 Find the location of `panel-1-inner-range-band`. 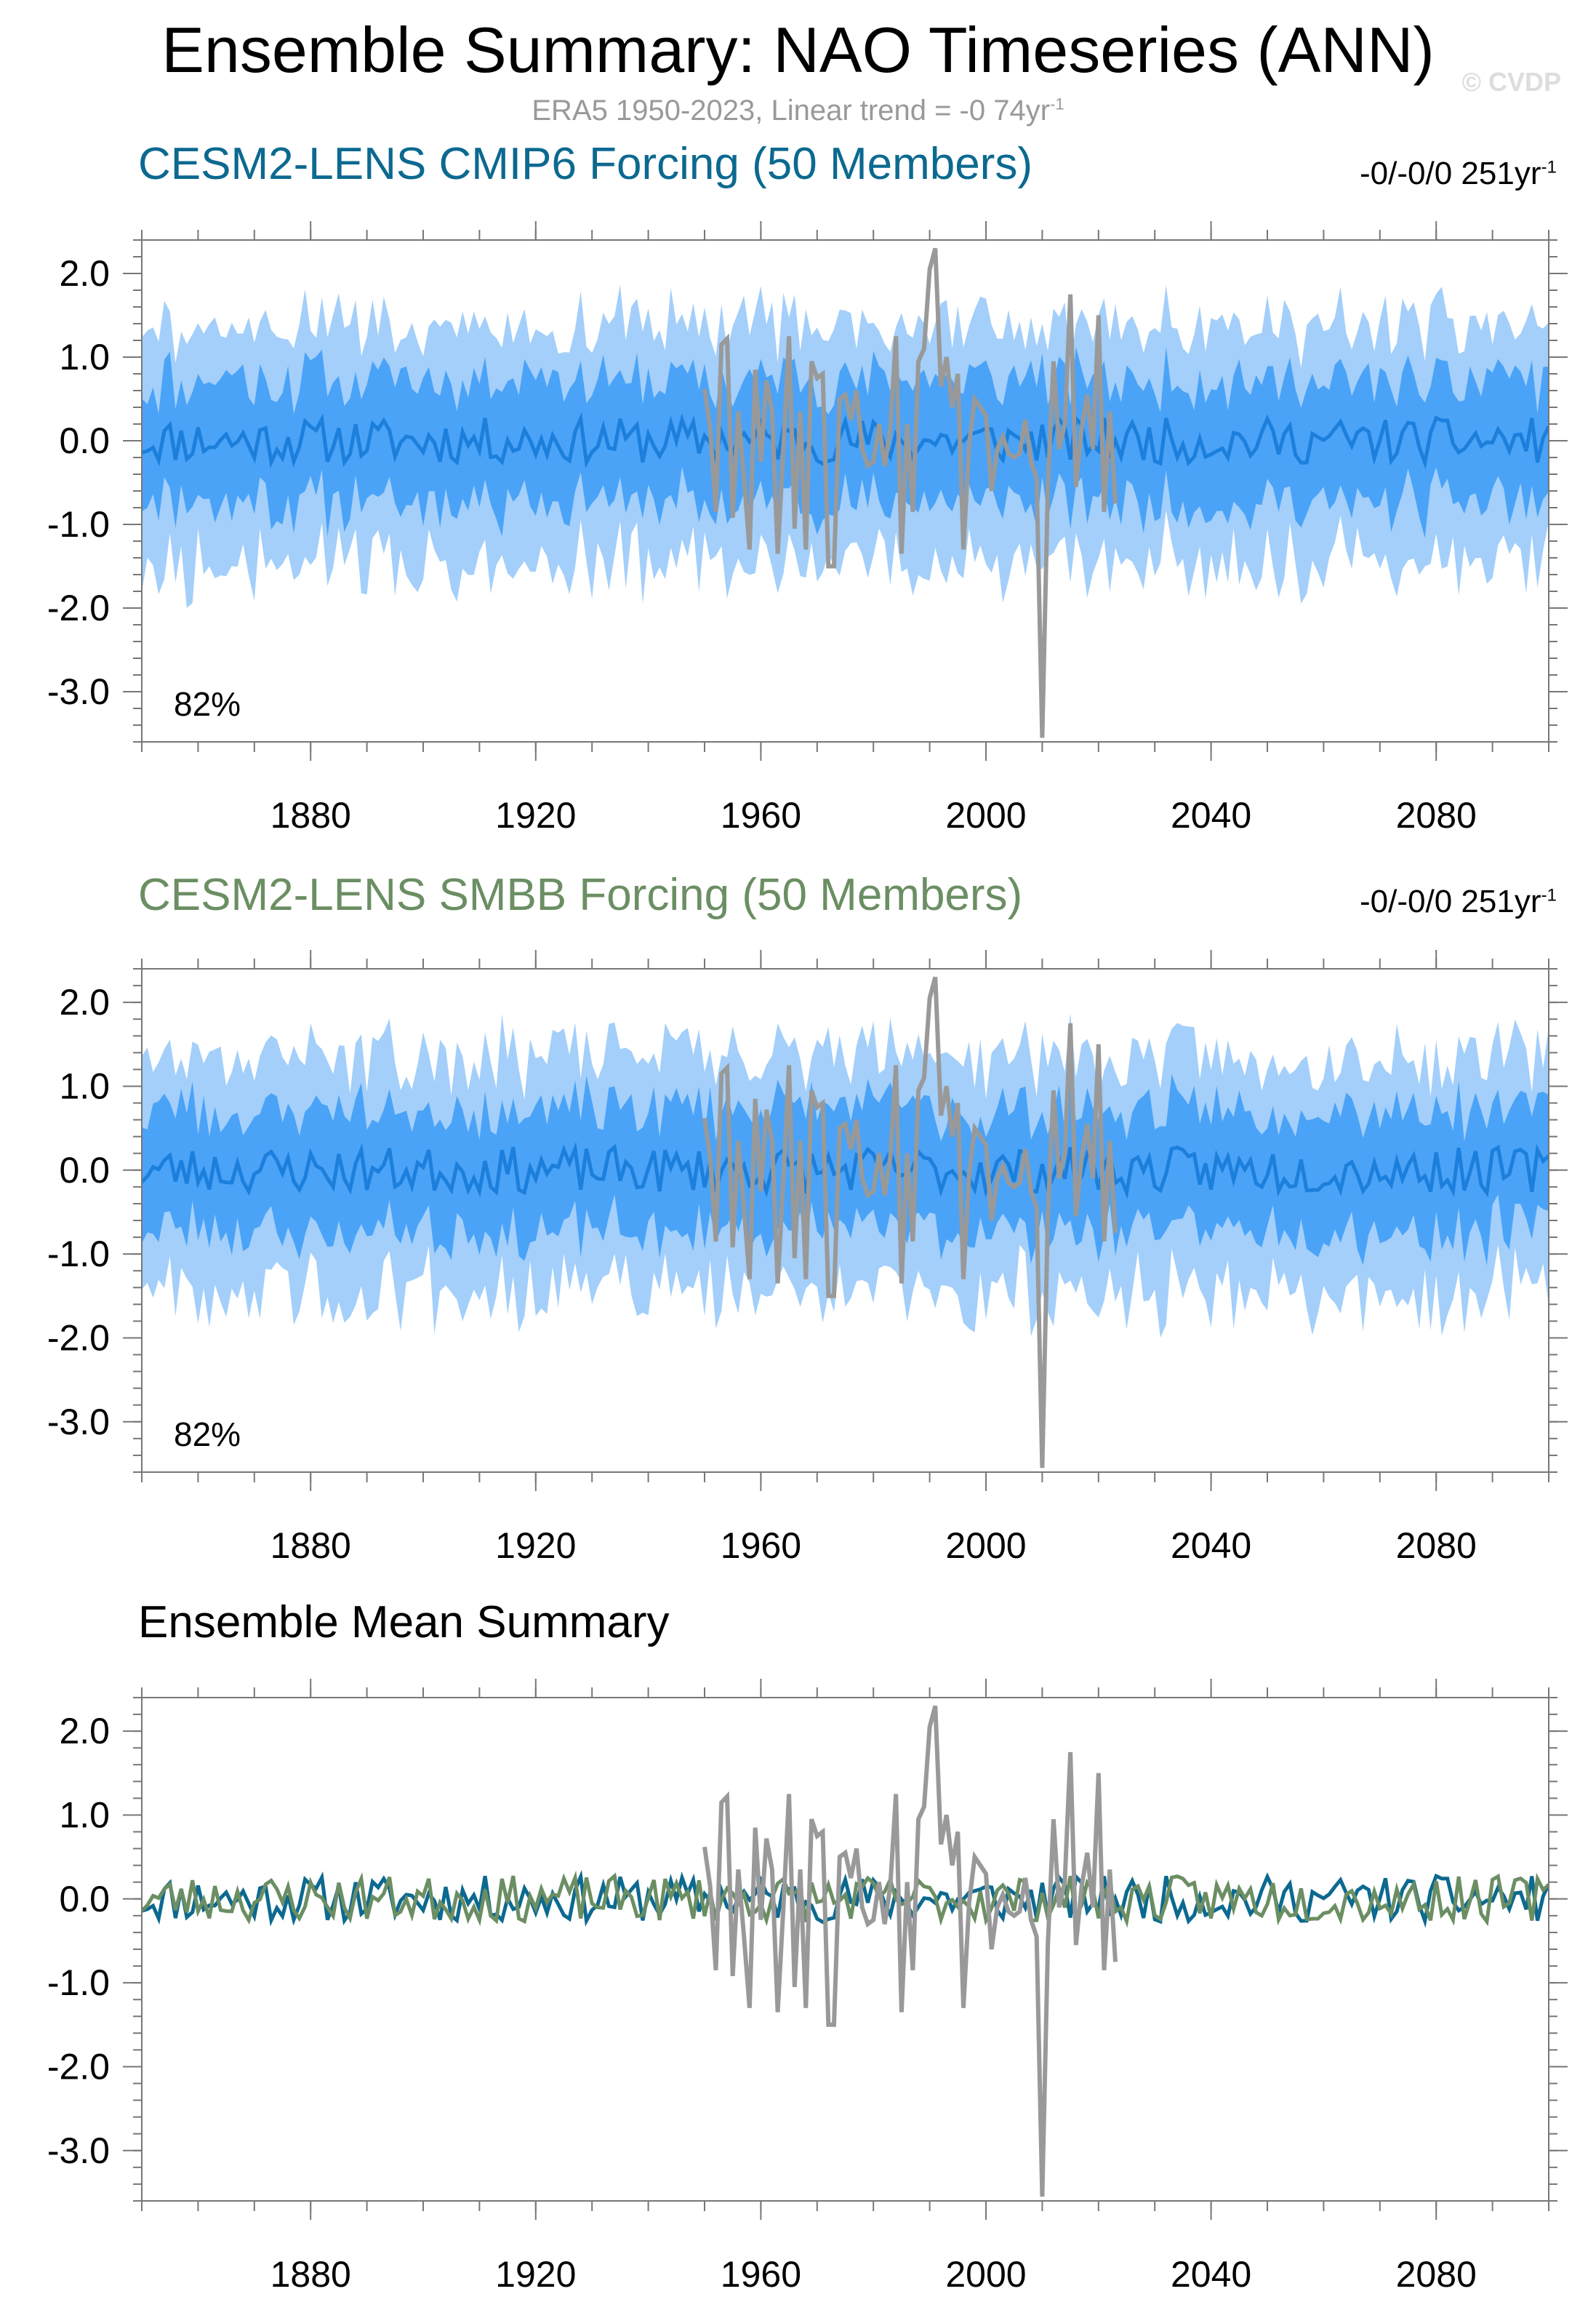

panel-1-inner-range-band is located at coordinates (845, 442).